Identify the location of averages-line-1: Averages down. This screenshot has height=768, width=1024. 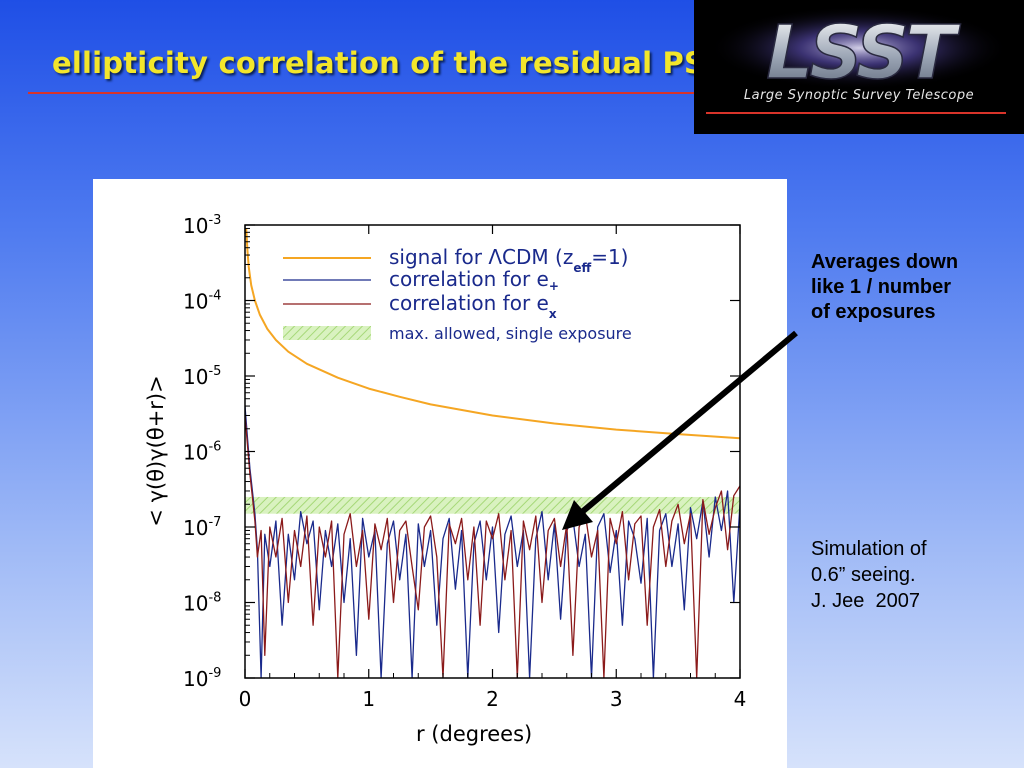
(885, 262).